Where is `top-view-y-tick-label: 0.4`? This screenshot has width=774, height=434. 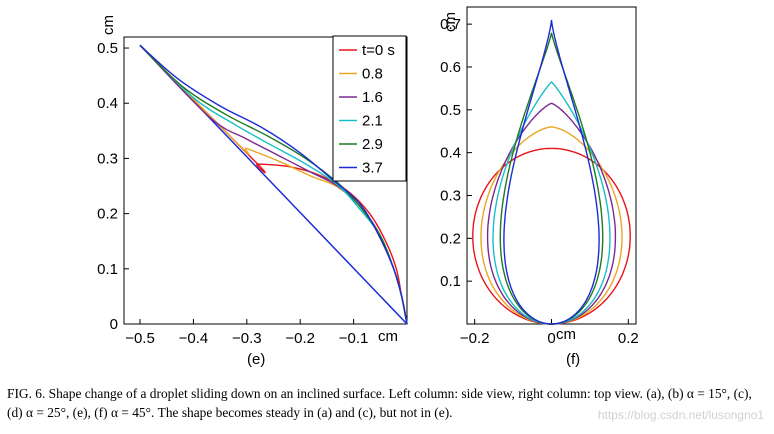 top-view-y-tick-label: 0.4 is located at coordinates (450, 153).